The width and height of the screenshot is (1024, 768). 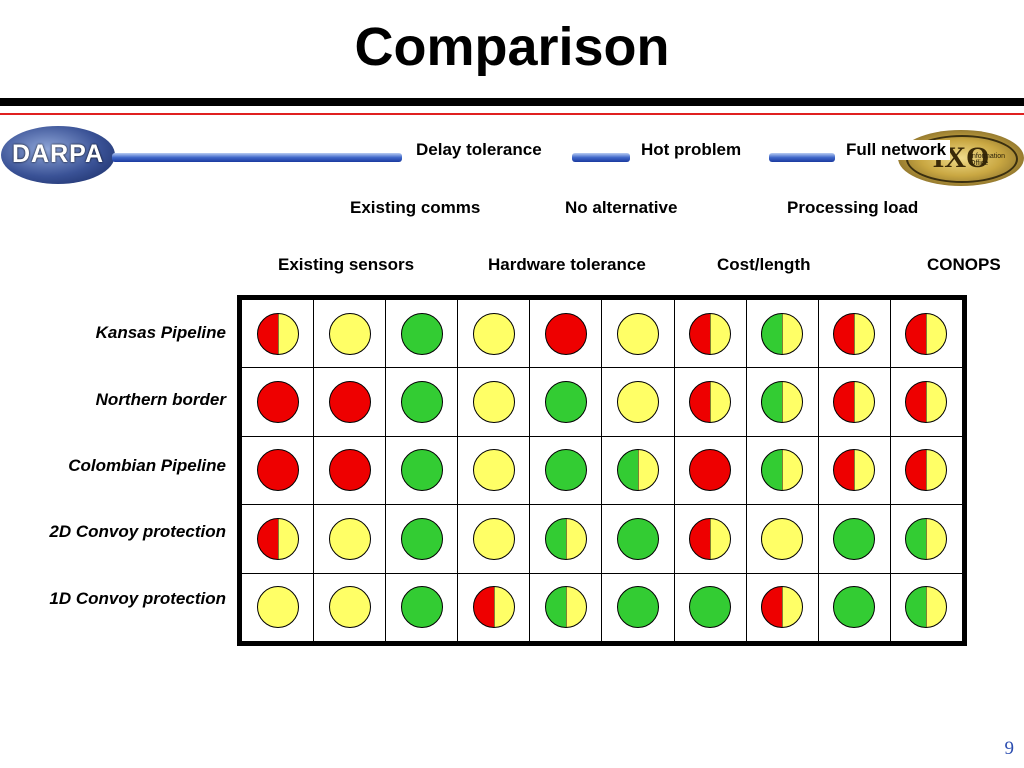 What do you see at coordinates (853, 207) in the screenshot?
I see `column-header-processing-load: Processing load` at bounding box center [853, 207].